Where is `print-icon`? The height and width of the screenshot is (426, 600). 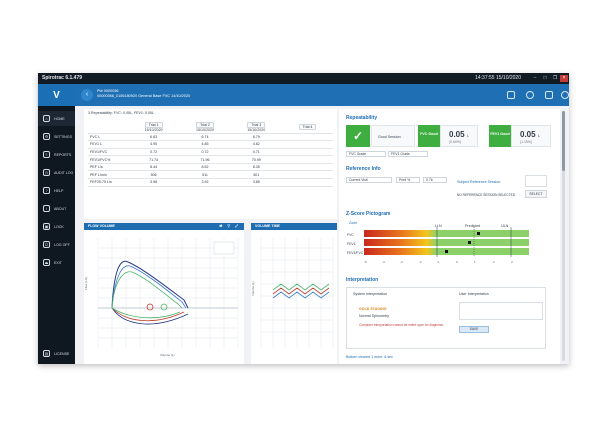
print-icon is located at coordinates (549, 95).